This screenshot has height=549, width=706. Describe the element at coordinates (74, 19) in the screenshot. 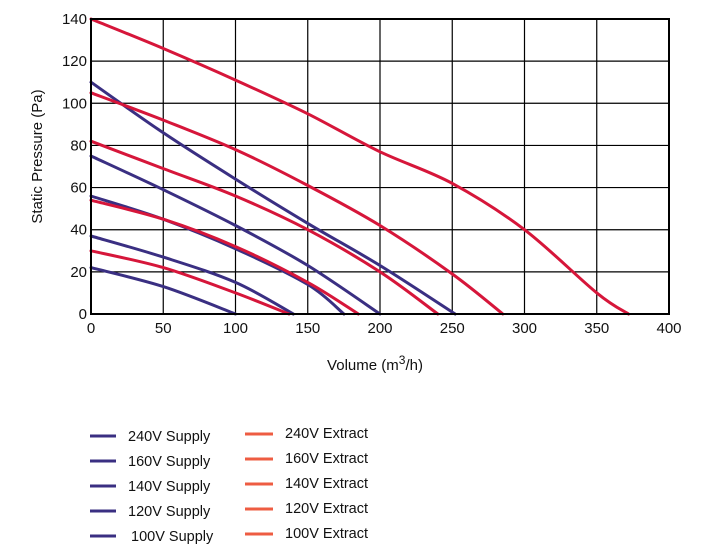

I see `y-tick-label: 140` at that location.